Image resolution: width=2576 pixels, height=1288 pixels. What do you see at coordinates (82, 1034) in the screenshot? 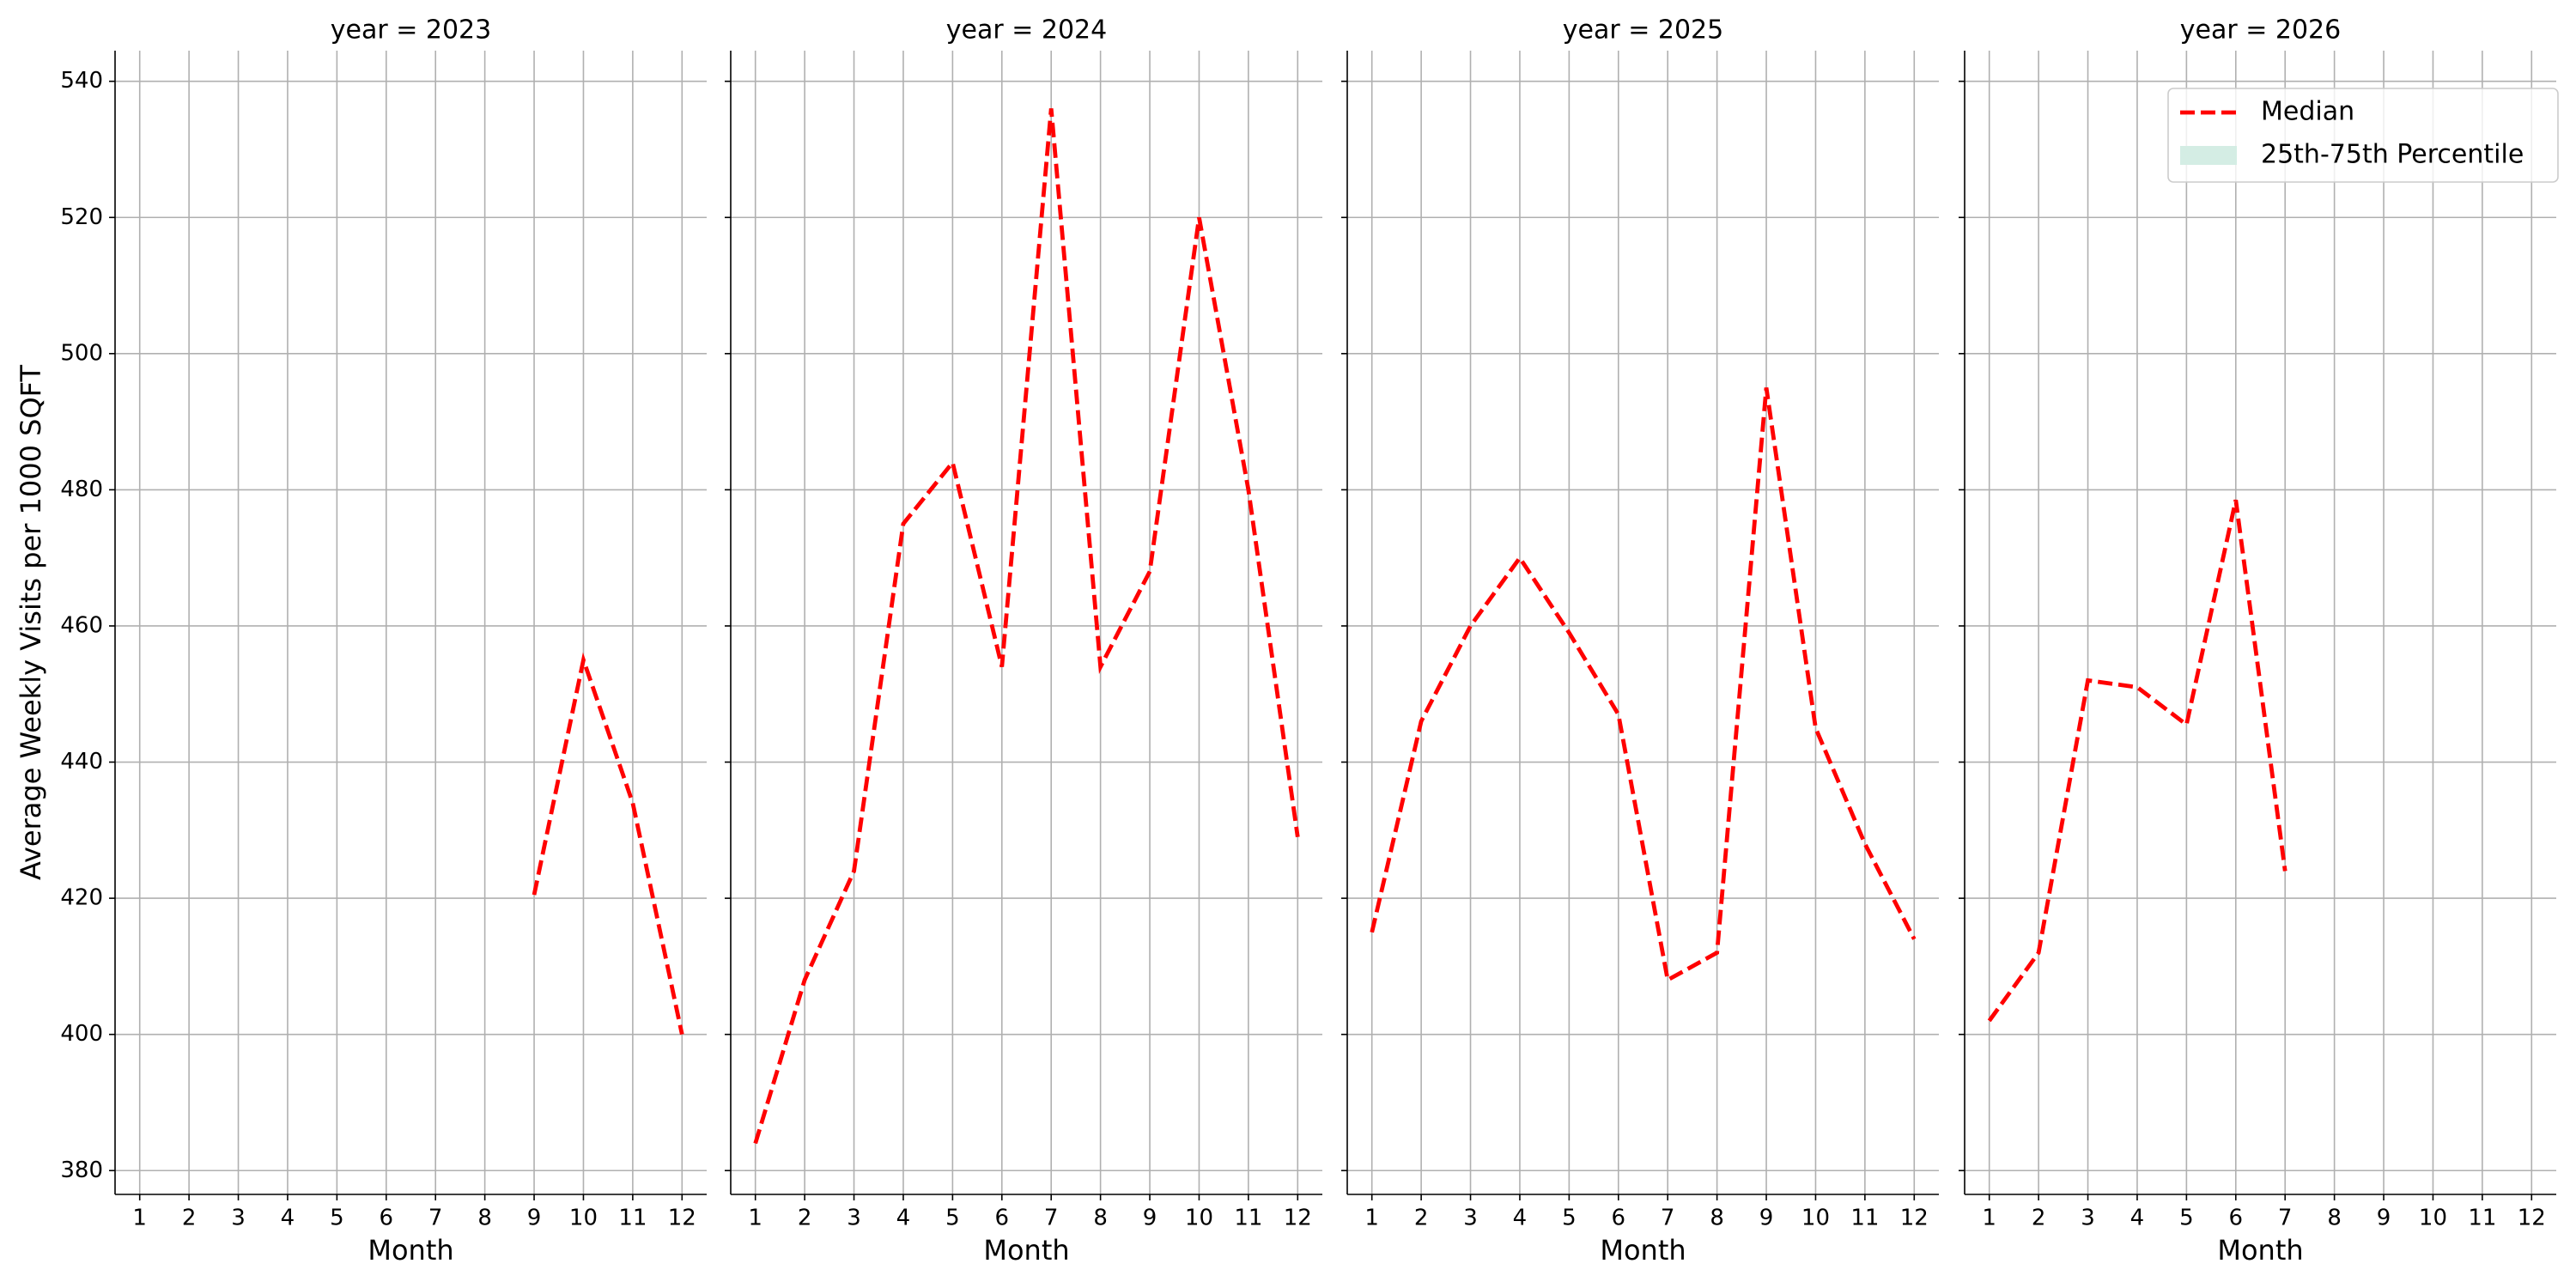
I see `y-tick-label: 400` at bounding box center [82, 1034].